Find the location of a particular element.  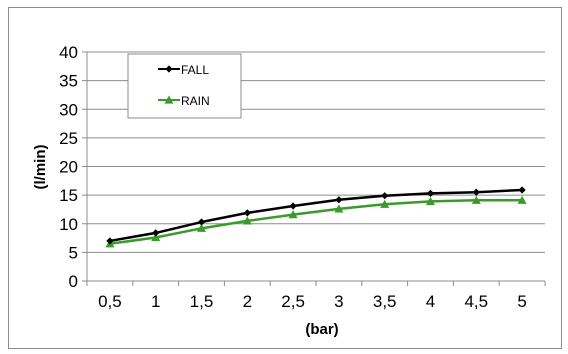

x-tick-label-1: 1 is located at coordinates (155, 301).